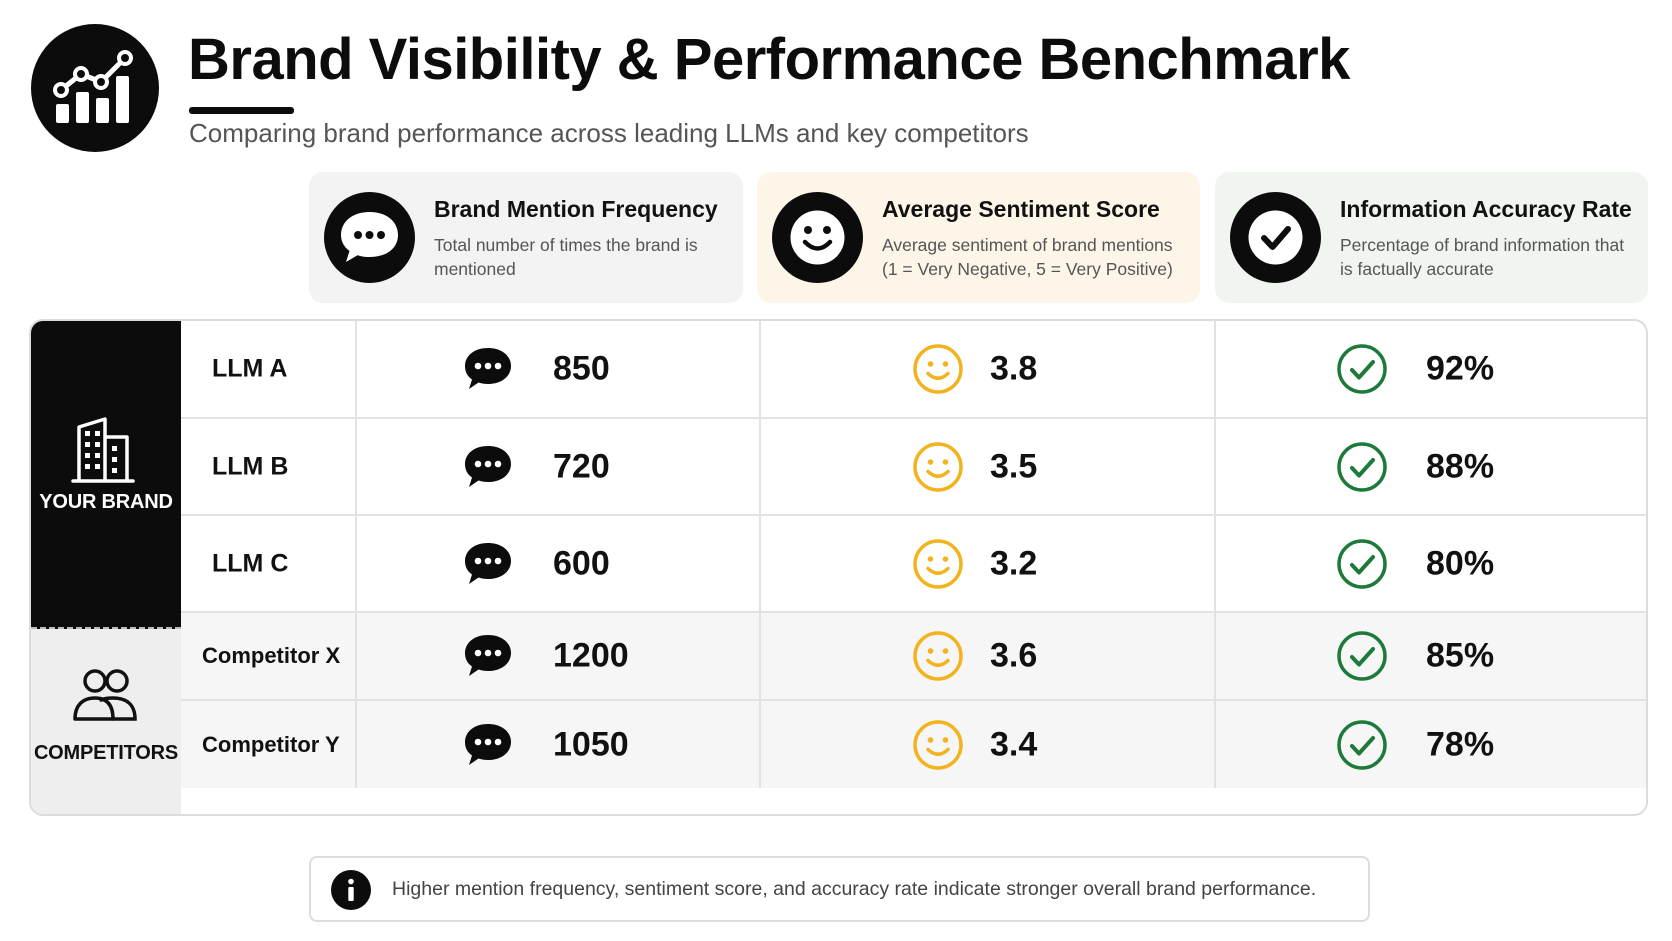 The width and height of the screenshot is (1672, 941). Describe the element at coordinates (581, 466) in the screenshot. I see `mentions-value: 720` at that location.